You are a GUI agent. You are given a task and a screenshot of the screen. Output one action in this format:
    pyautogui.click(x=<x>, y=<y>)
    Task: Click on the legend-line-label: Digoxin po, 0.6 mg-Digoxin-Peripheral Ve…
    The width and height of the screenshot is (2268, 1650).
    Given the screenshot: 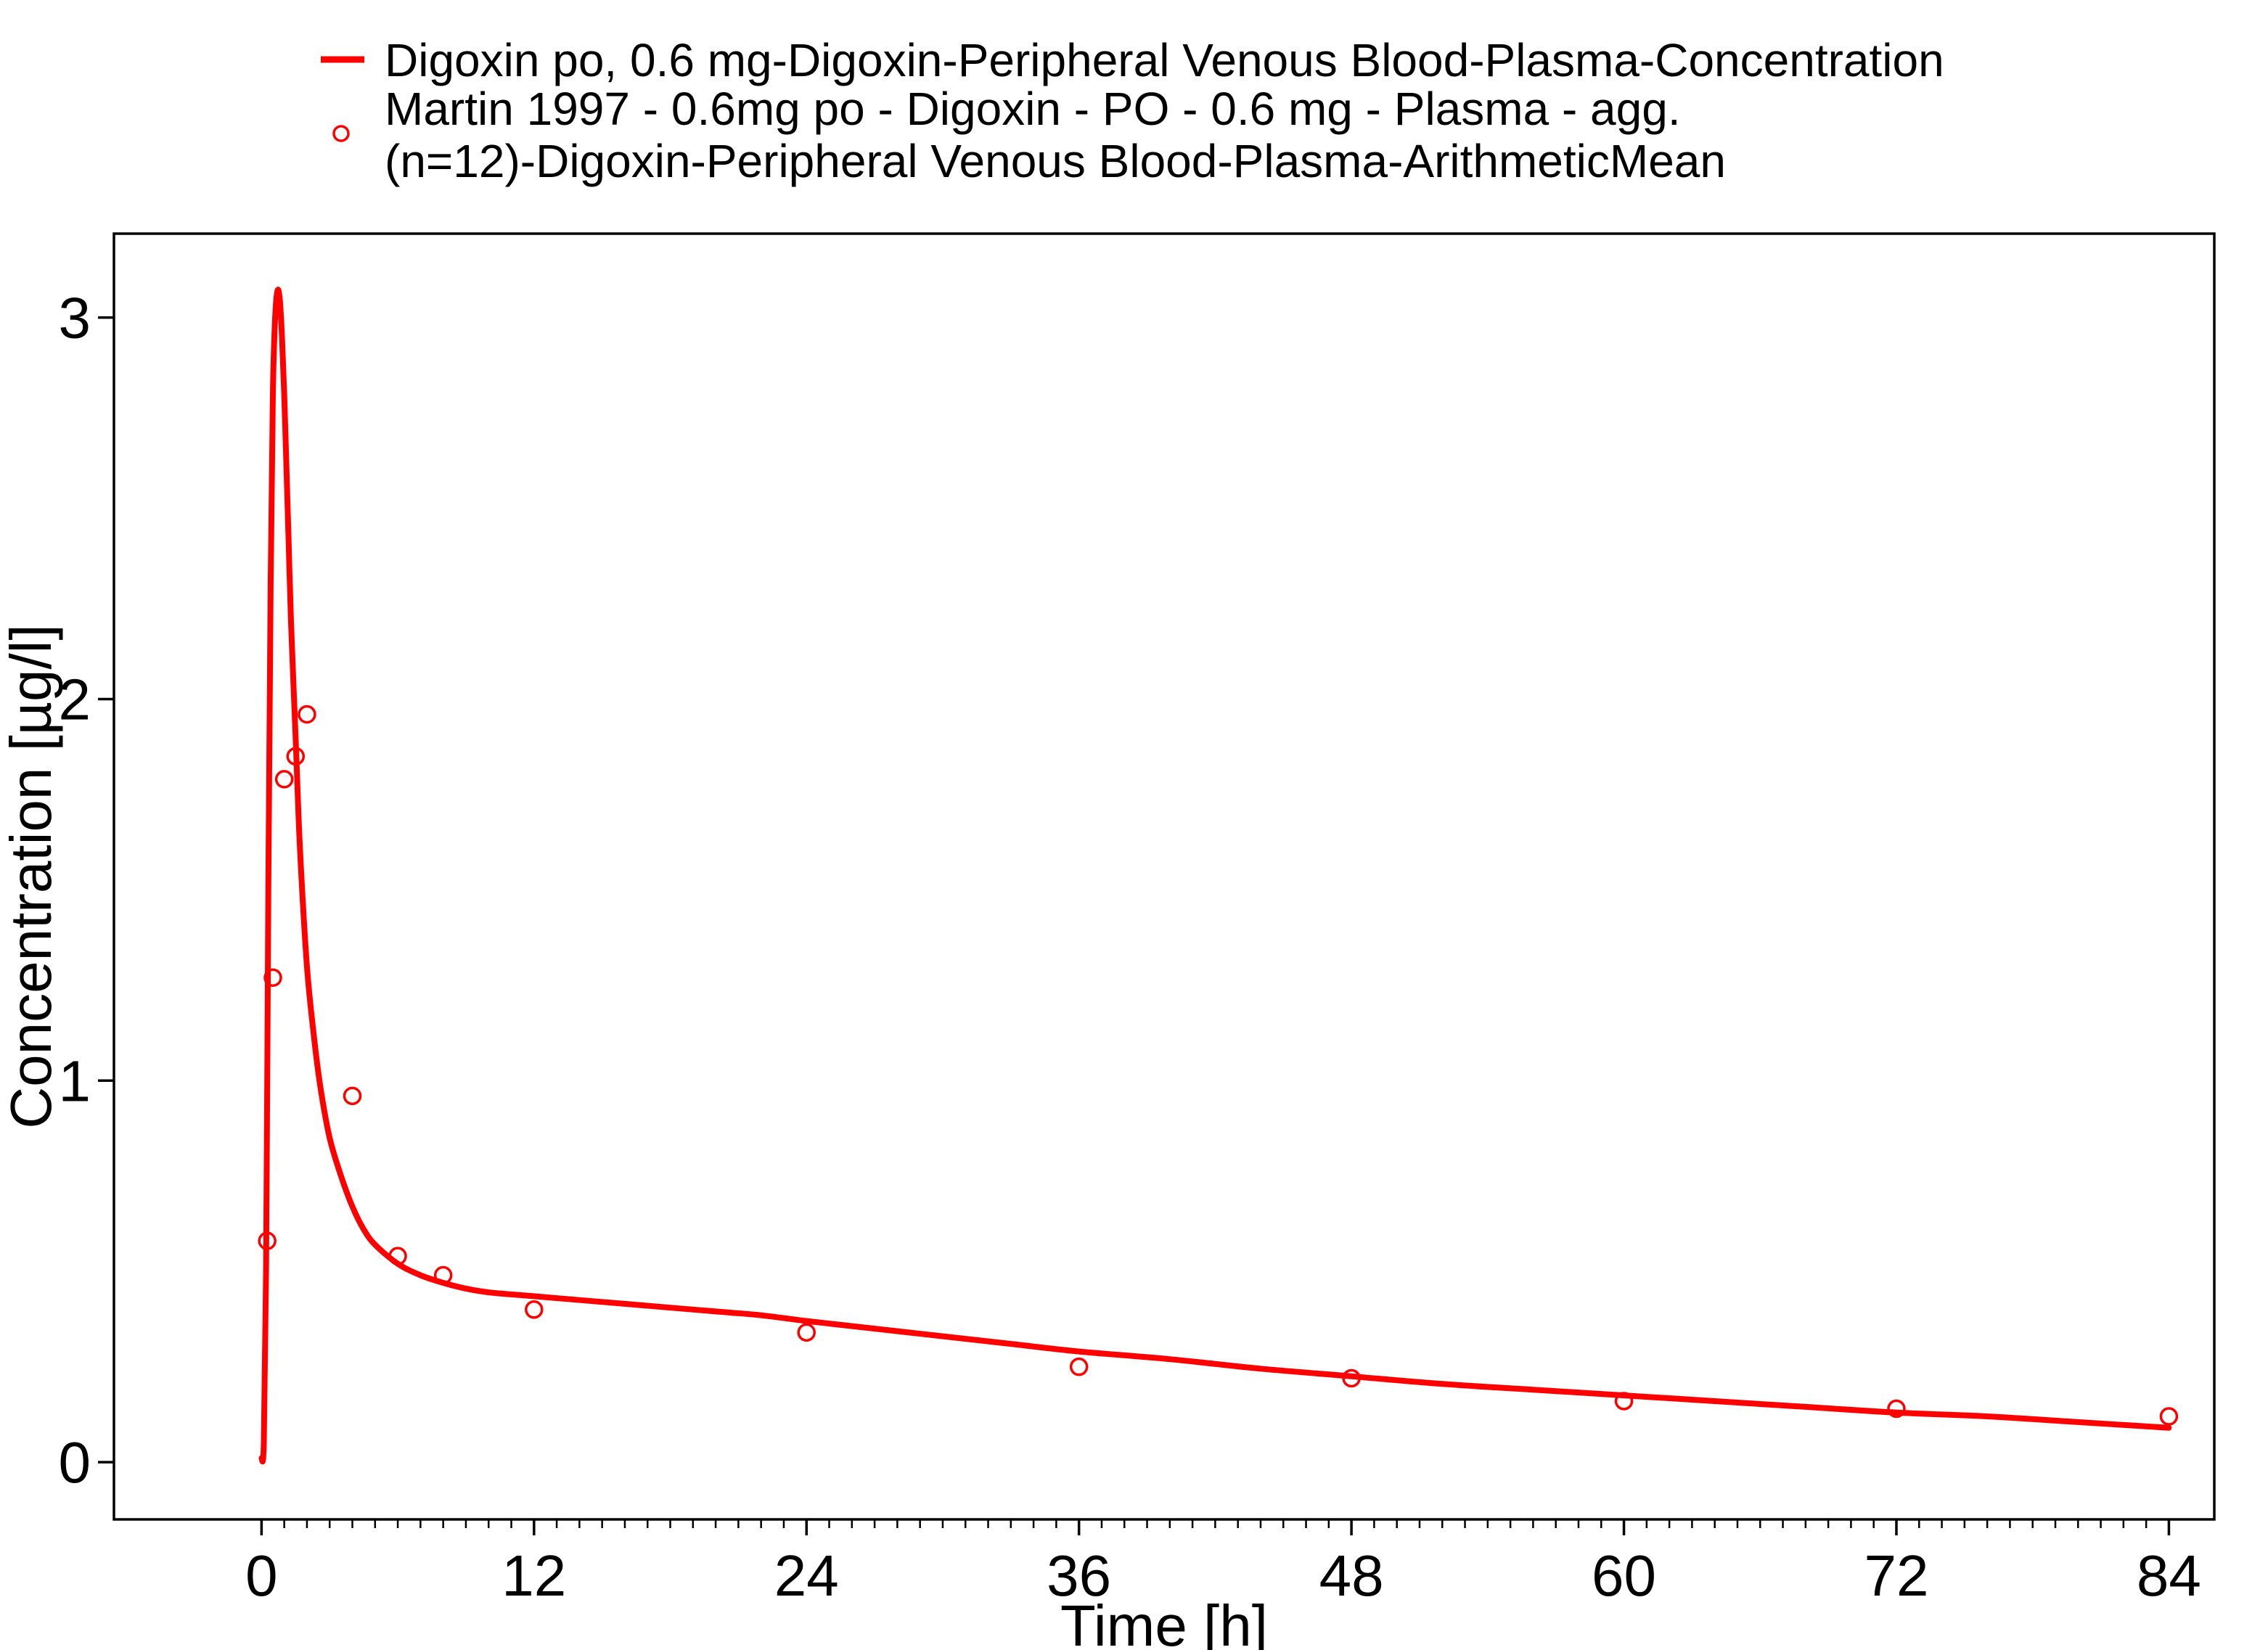 What is the action you would take?
    pyautogui.click(x=1164, y=60)
    